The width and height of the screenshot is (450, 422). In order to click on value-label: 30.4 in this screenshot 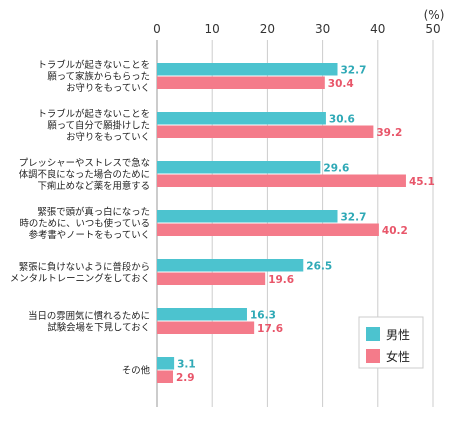, I will do `click(341, 84)`.